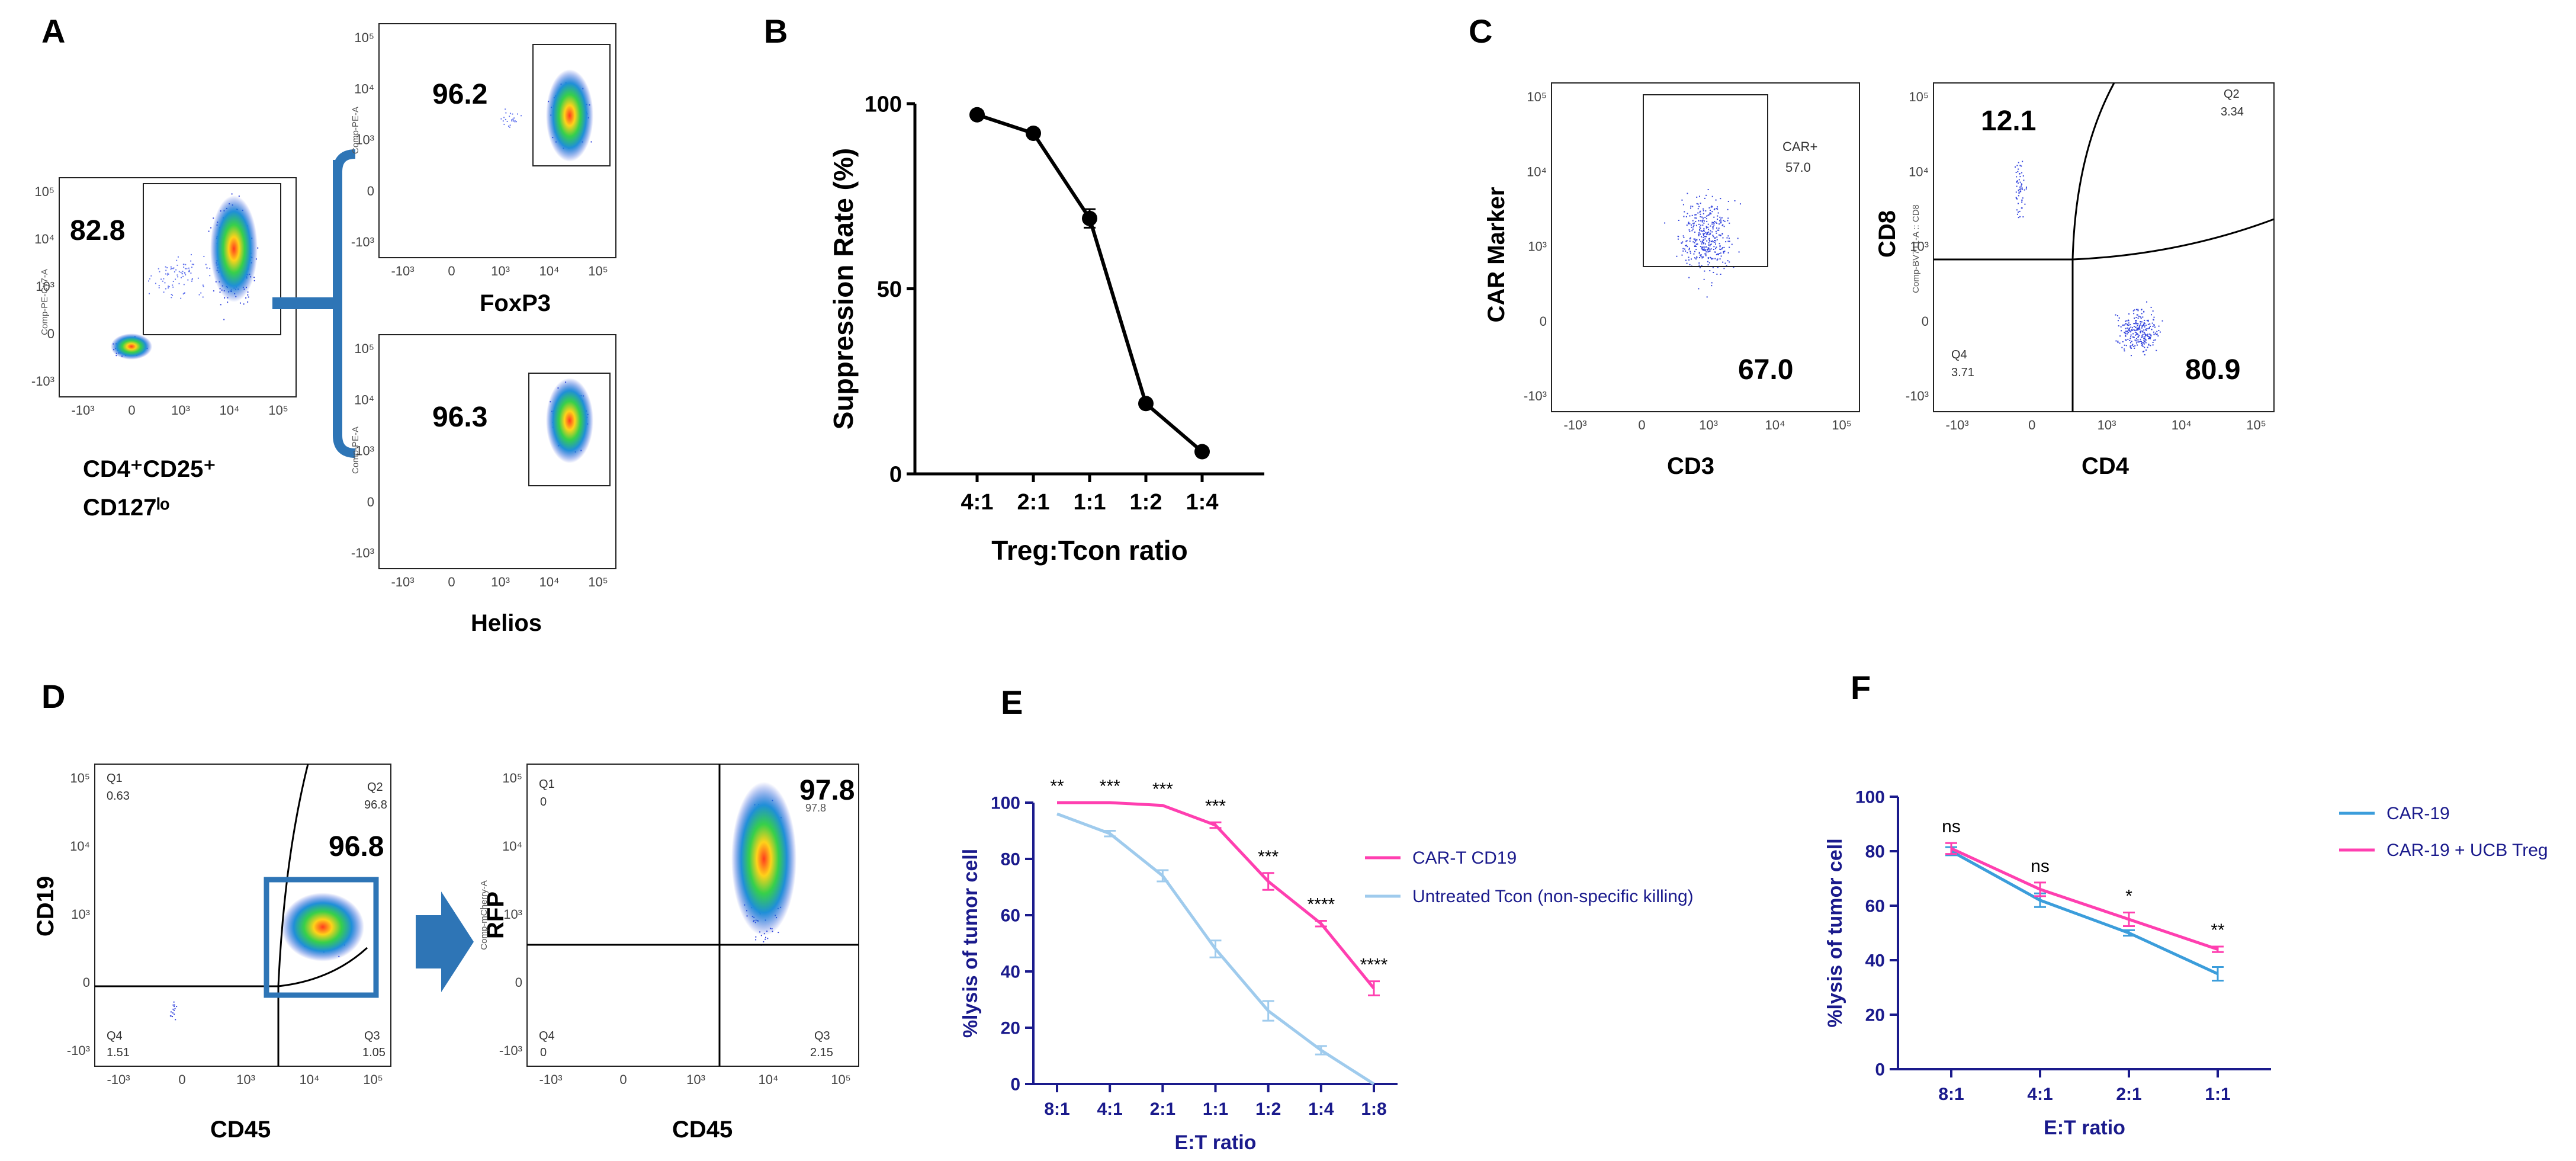  I want to click on y-axis-title: CD19, so click(46, 907).